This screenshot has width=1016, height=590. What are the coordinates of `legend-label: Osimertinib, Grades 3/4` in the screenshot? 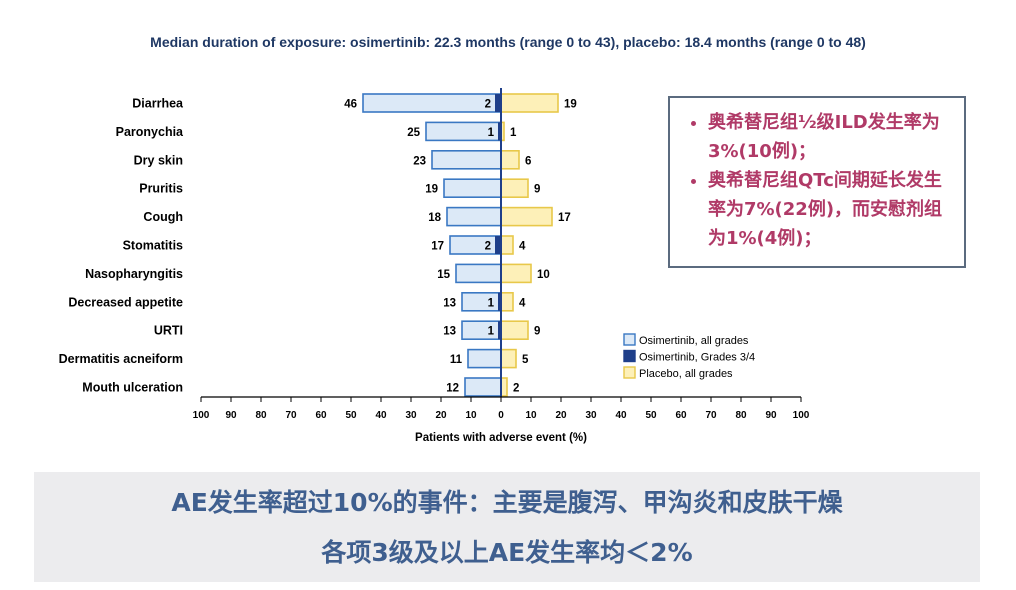 It's located at (697, 358).